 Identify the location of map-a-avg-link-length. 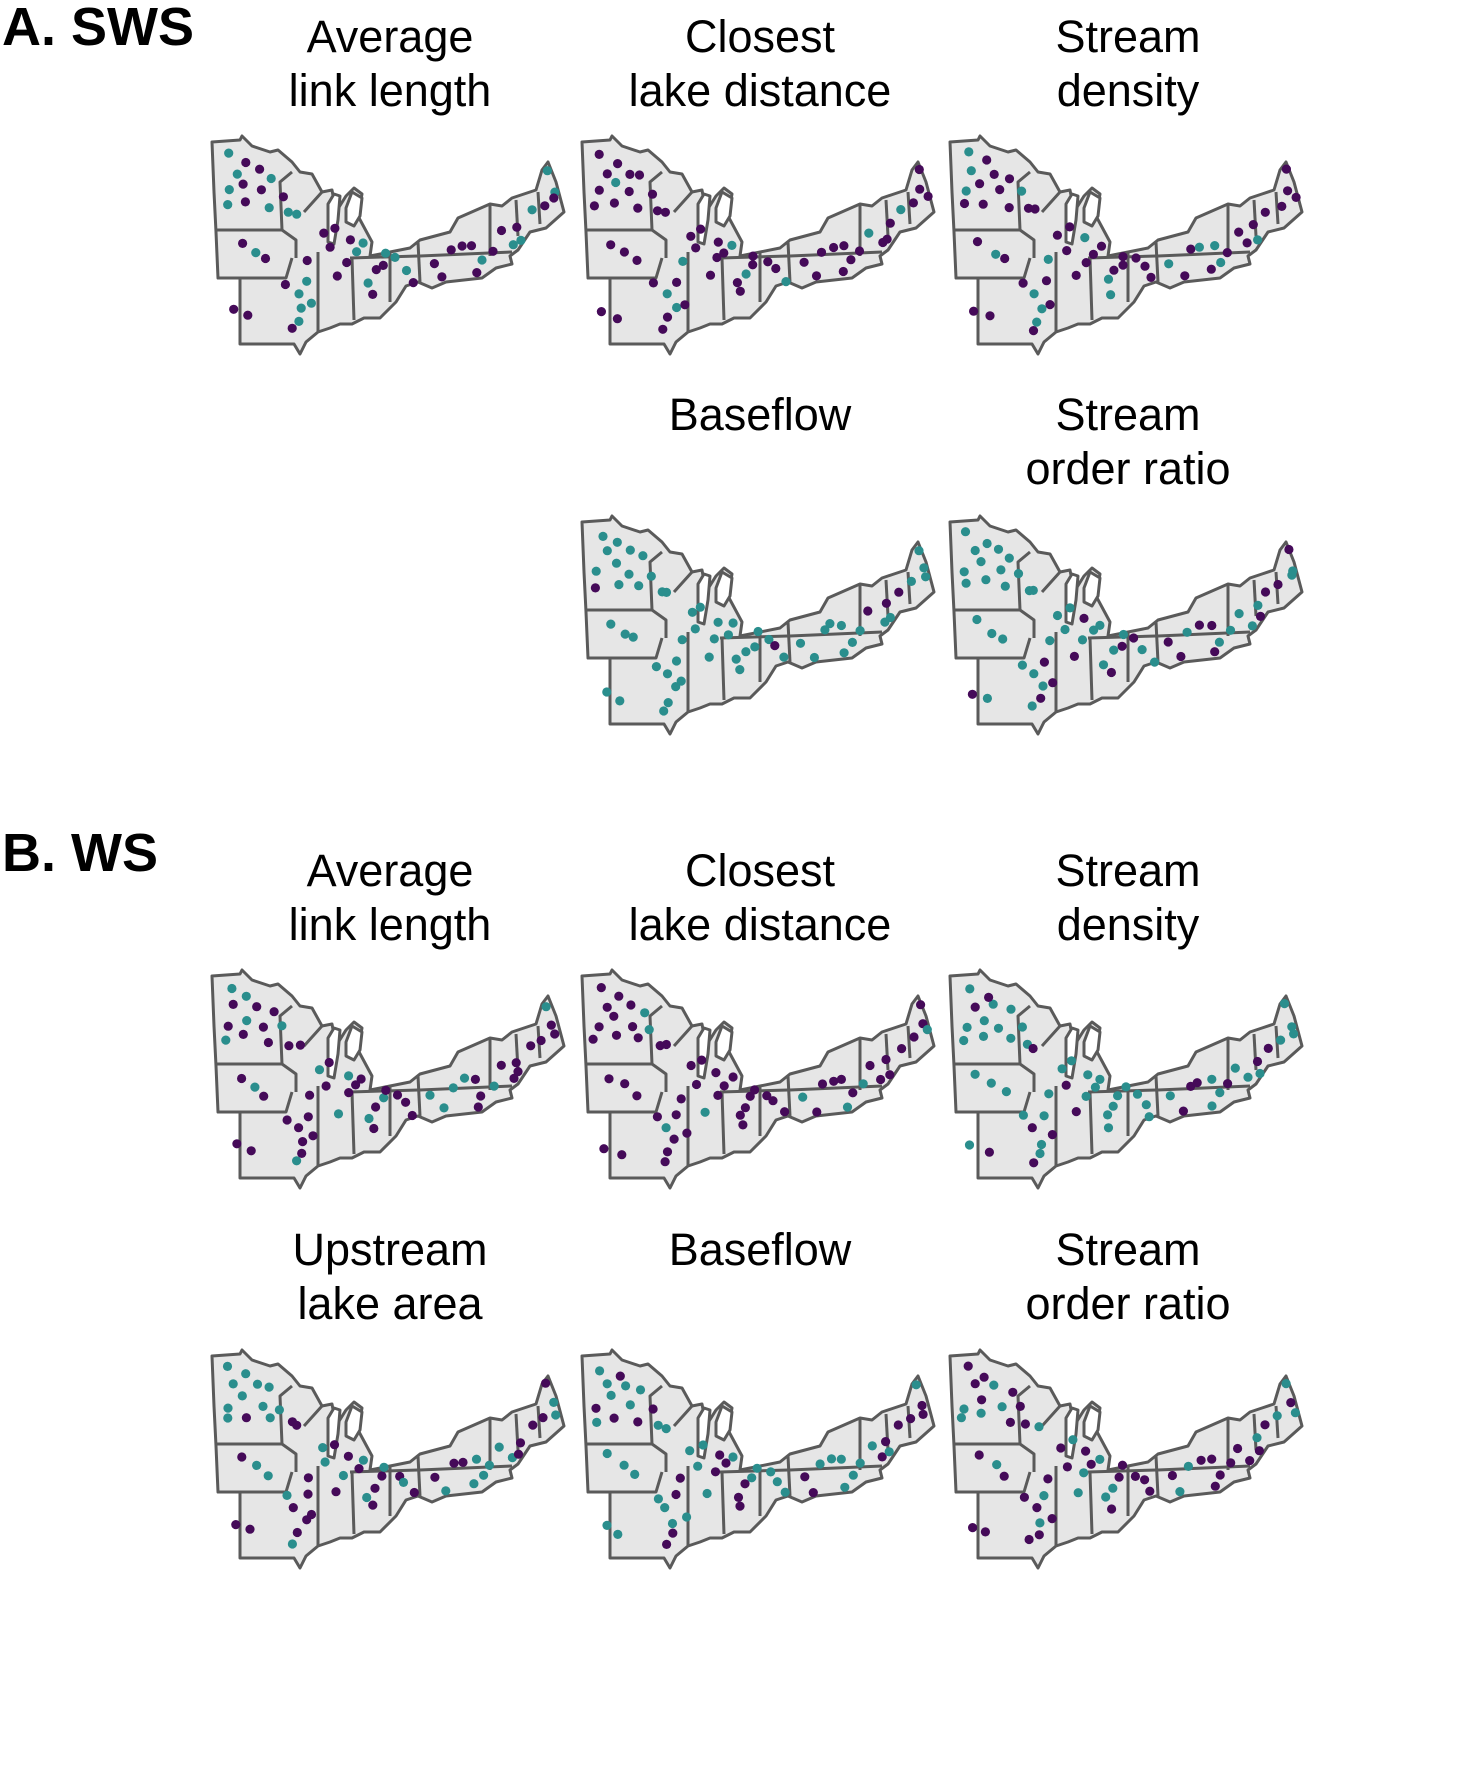
(388, 245).